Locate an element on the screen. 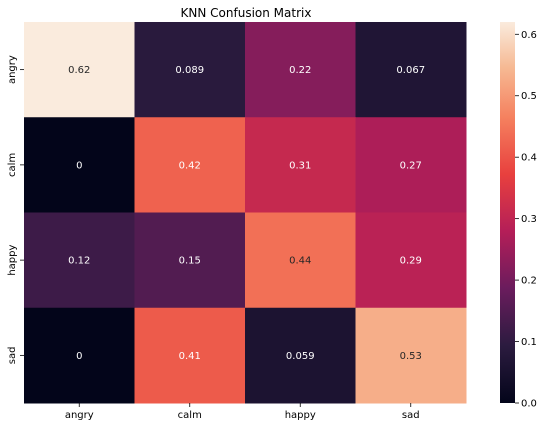 The height and width of the screenshot is (427, 547). colorbar-tick-label: 0.1 is located at coordinates (529, 342).